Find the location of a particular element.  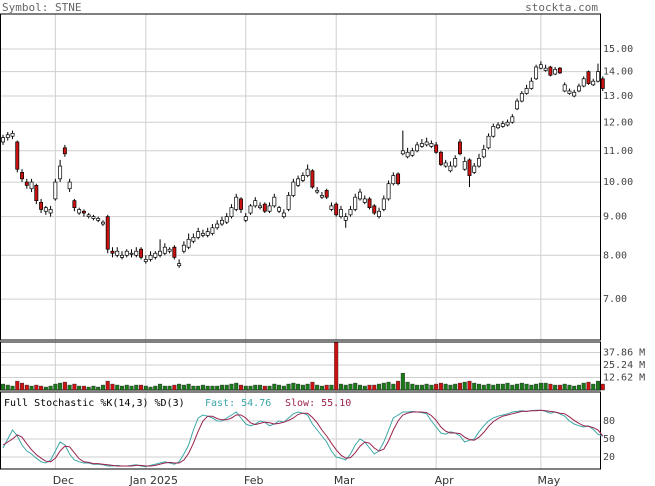

y-tick-label: 14.00 is located at coordinates (618, 72).